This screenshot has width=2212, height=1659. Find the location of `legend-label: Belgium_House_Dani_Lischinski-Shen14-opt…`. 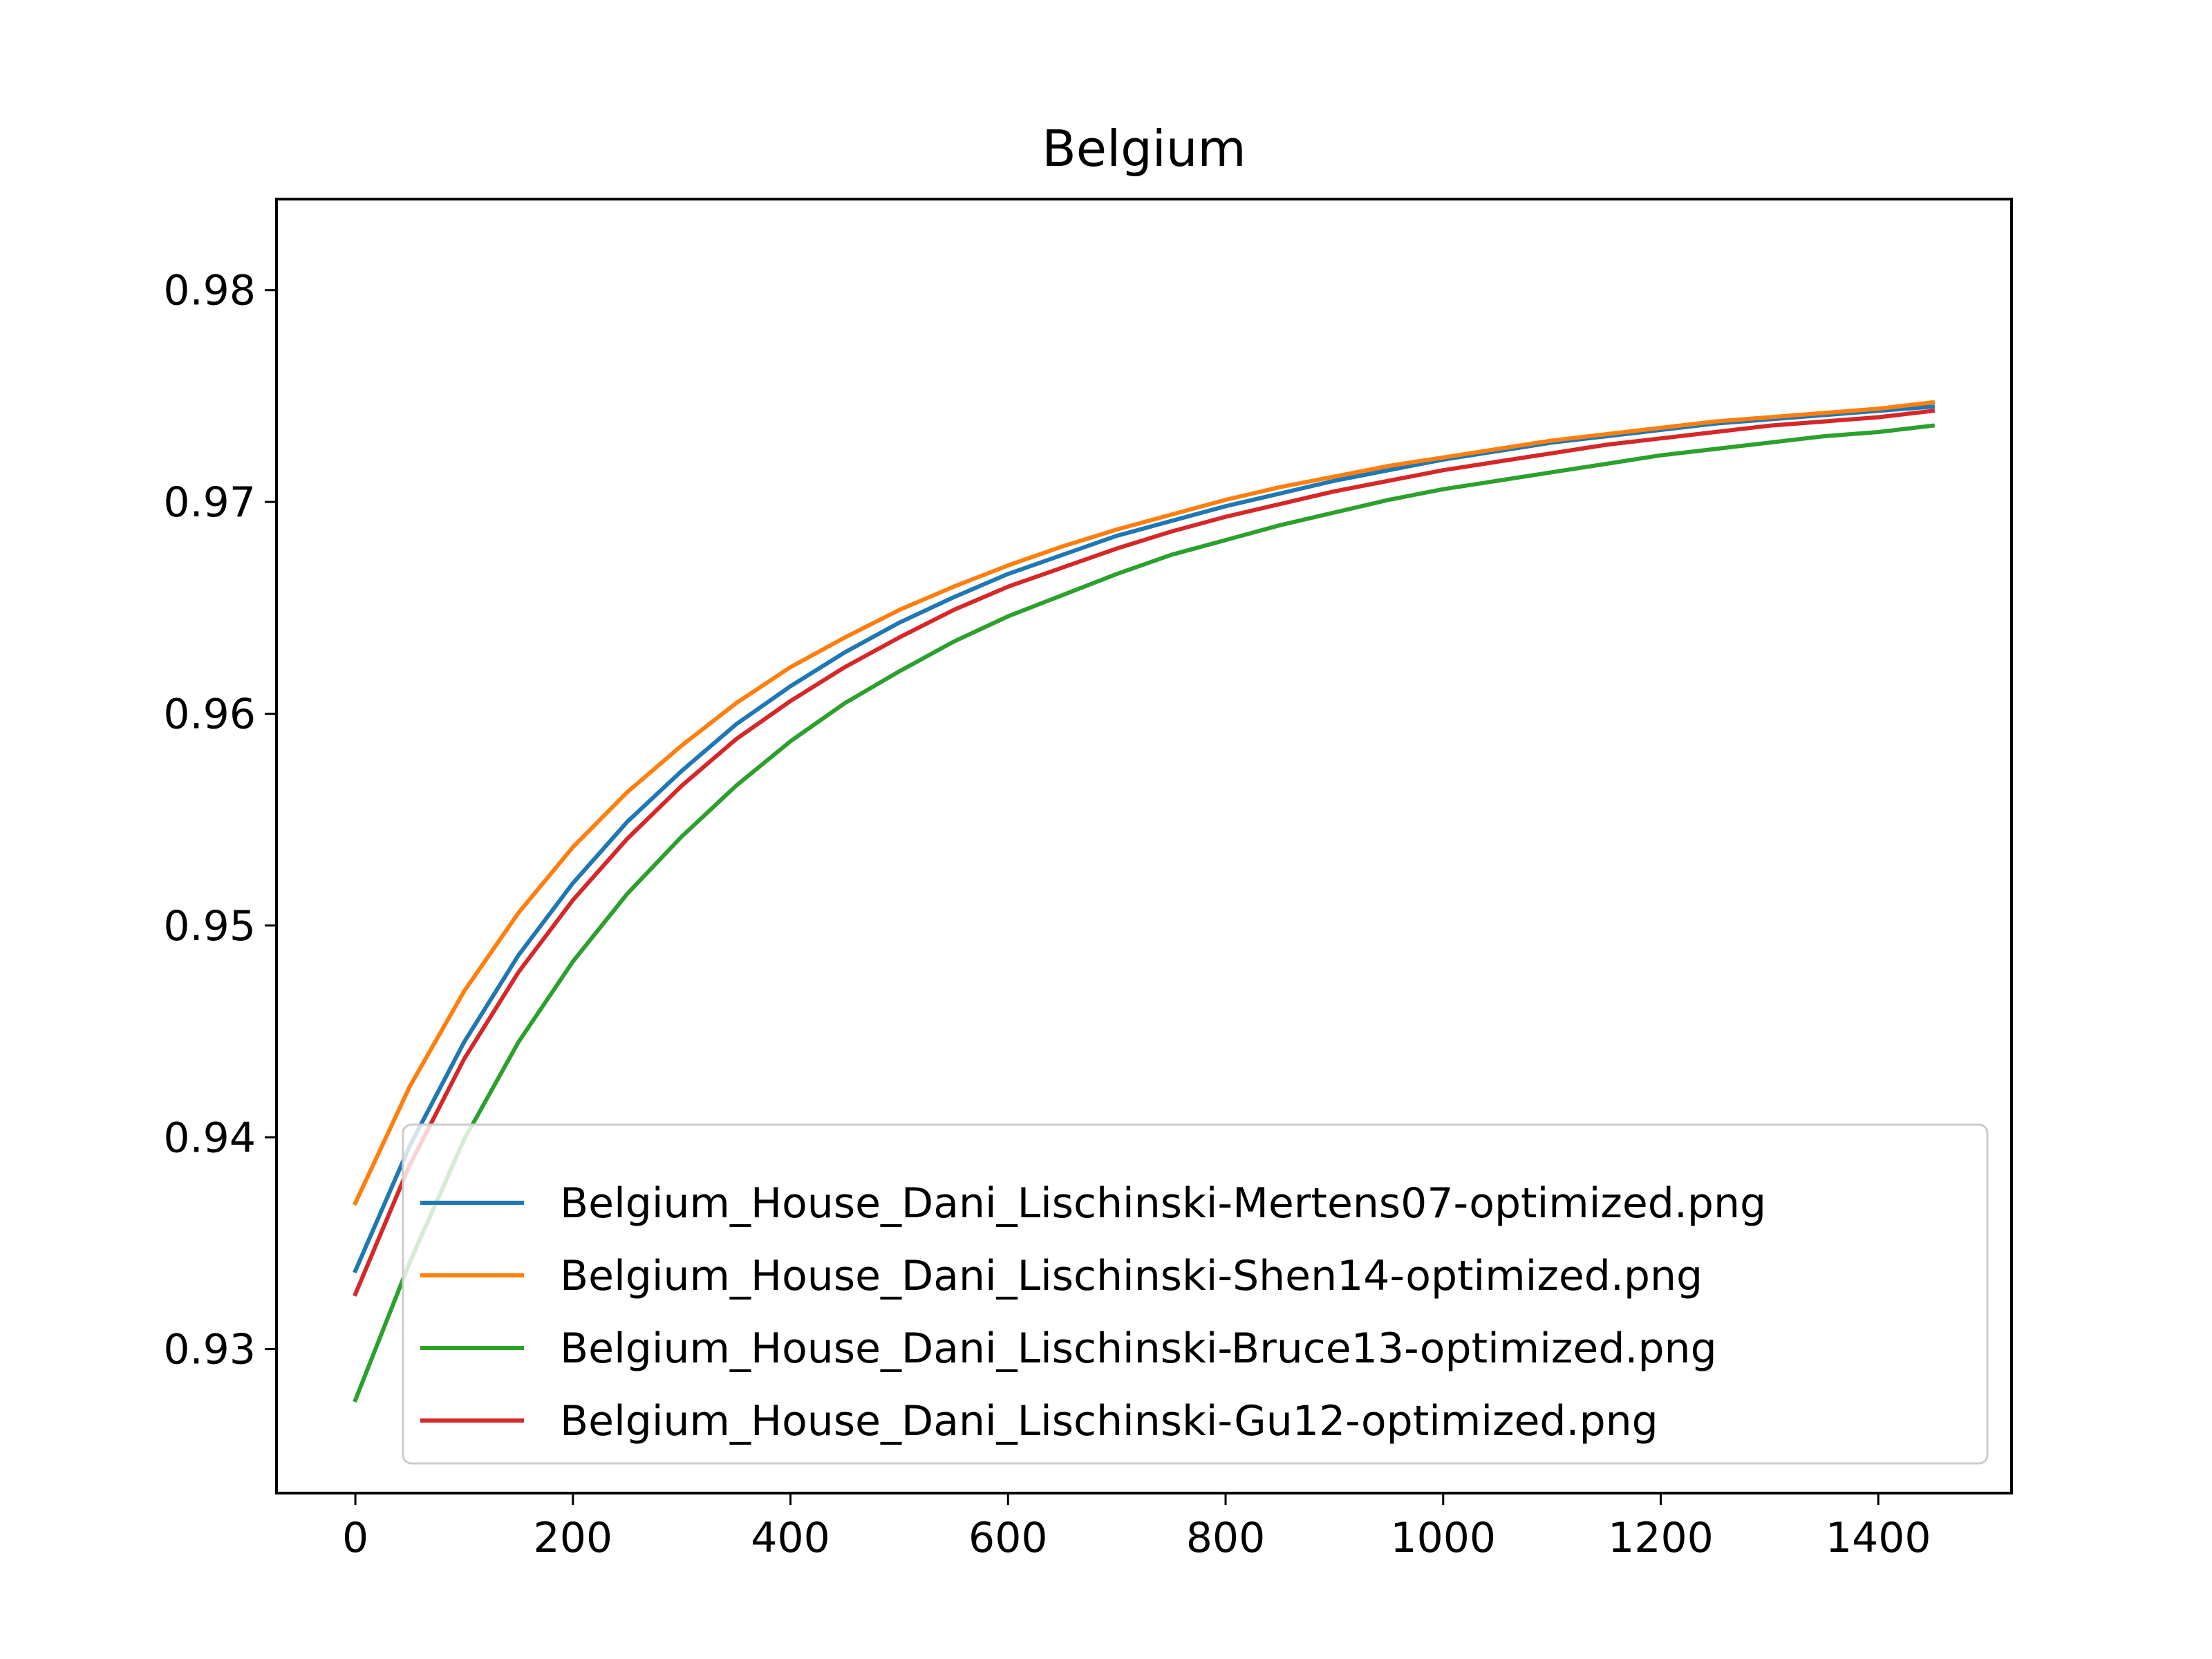

legend-label: Belgium_House_Dani_Lischinski-Shen14-opt… is located at coordinates (1131, 1276).